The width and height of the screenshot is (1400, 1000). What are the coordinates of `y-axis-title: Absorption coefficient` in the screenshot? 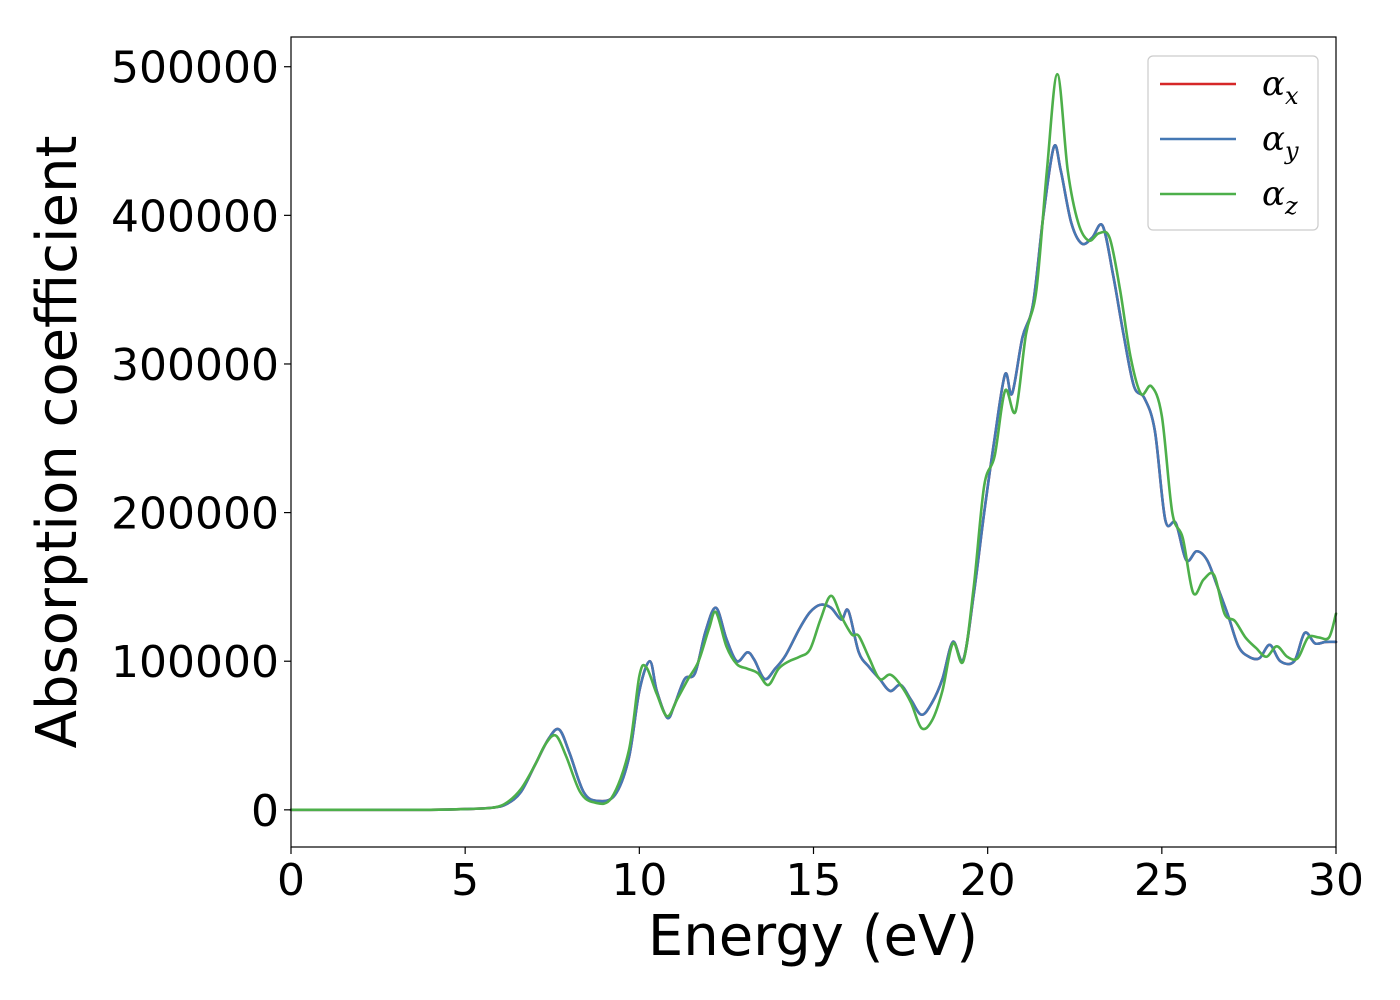 It's located at (57, 442).